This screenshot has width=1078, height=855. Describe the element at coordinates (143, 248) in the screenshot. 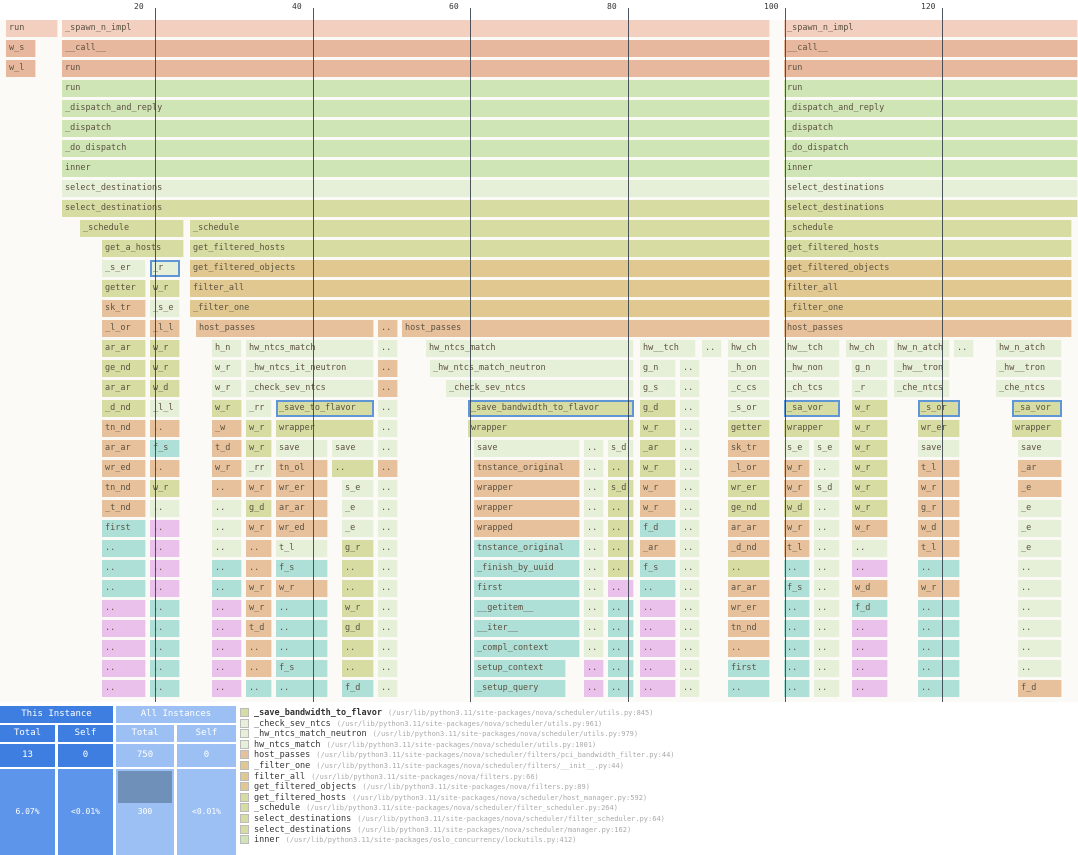

I see `flame-frame: get_a_hosts` at that location.